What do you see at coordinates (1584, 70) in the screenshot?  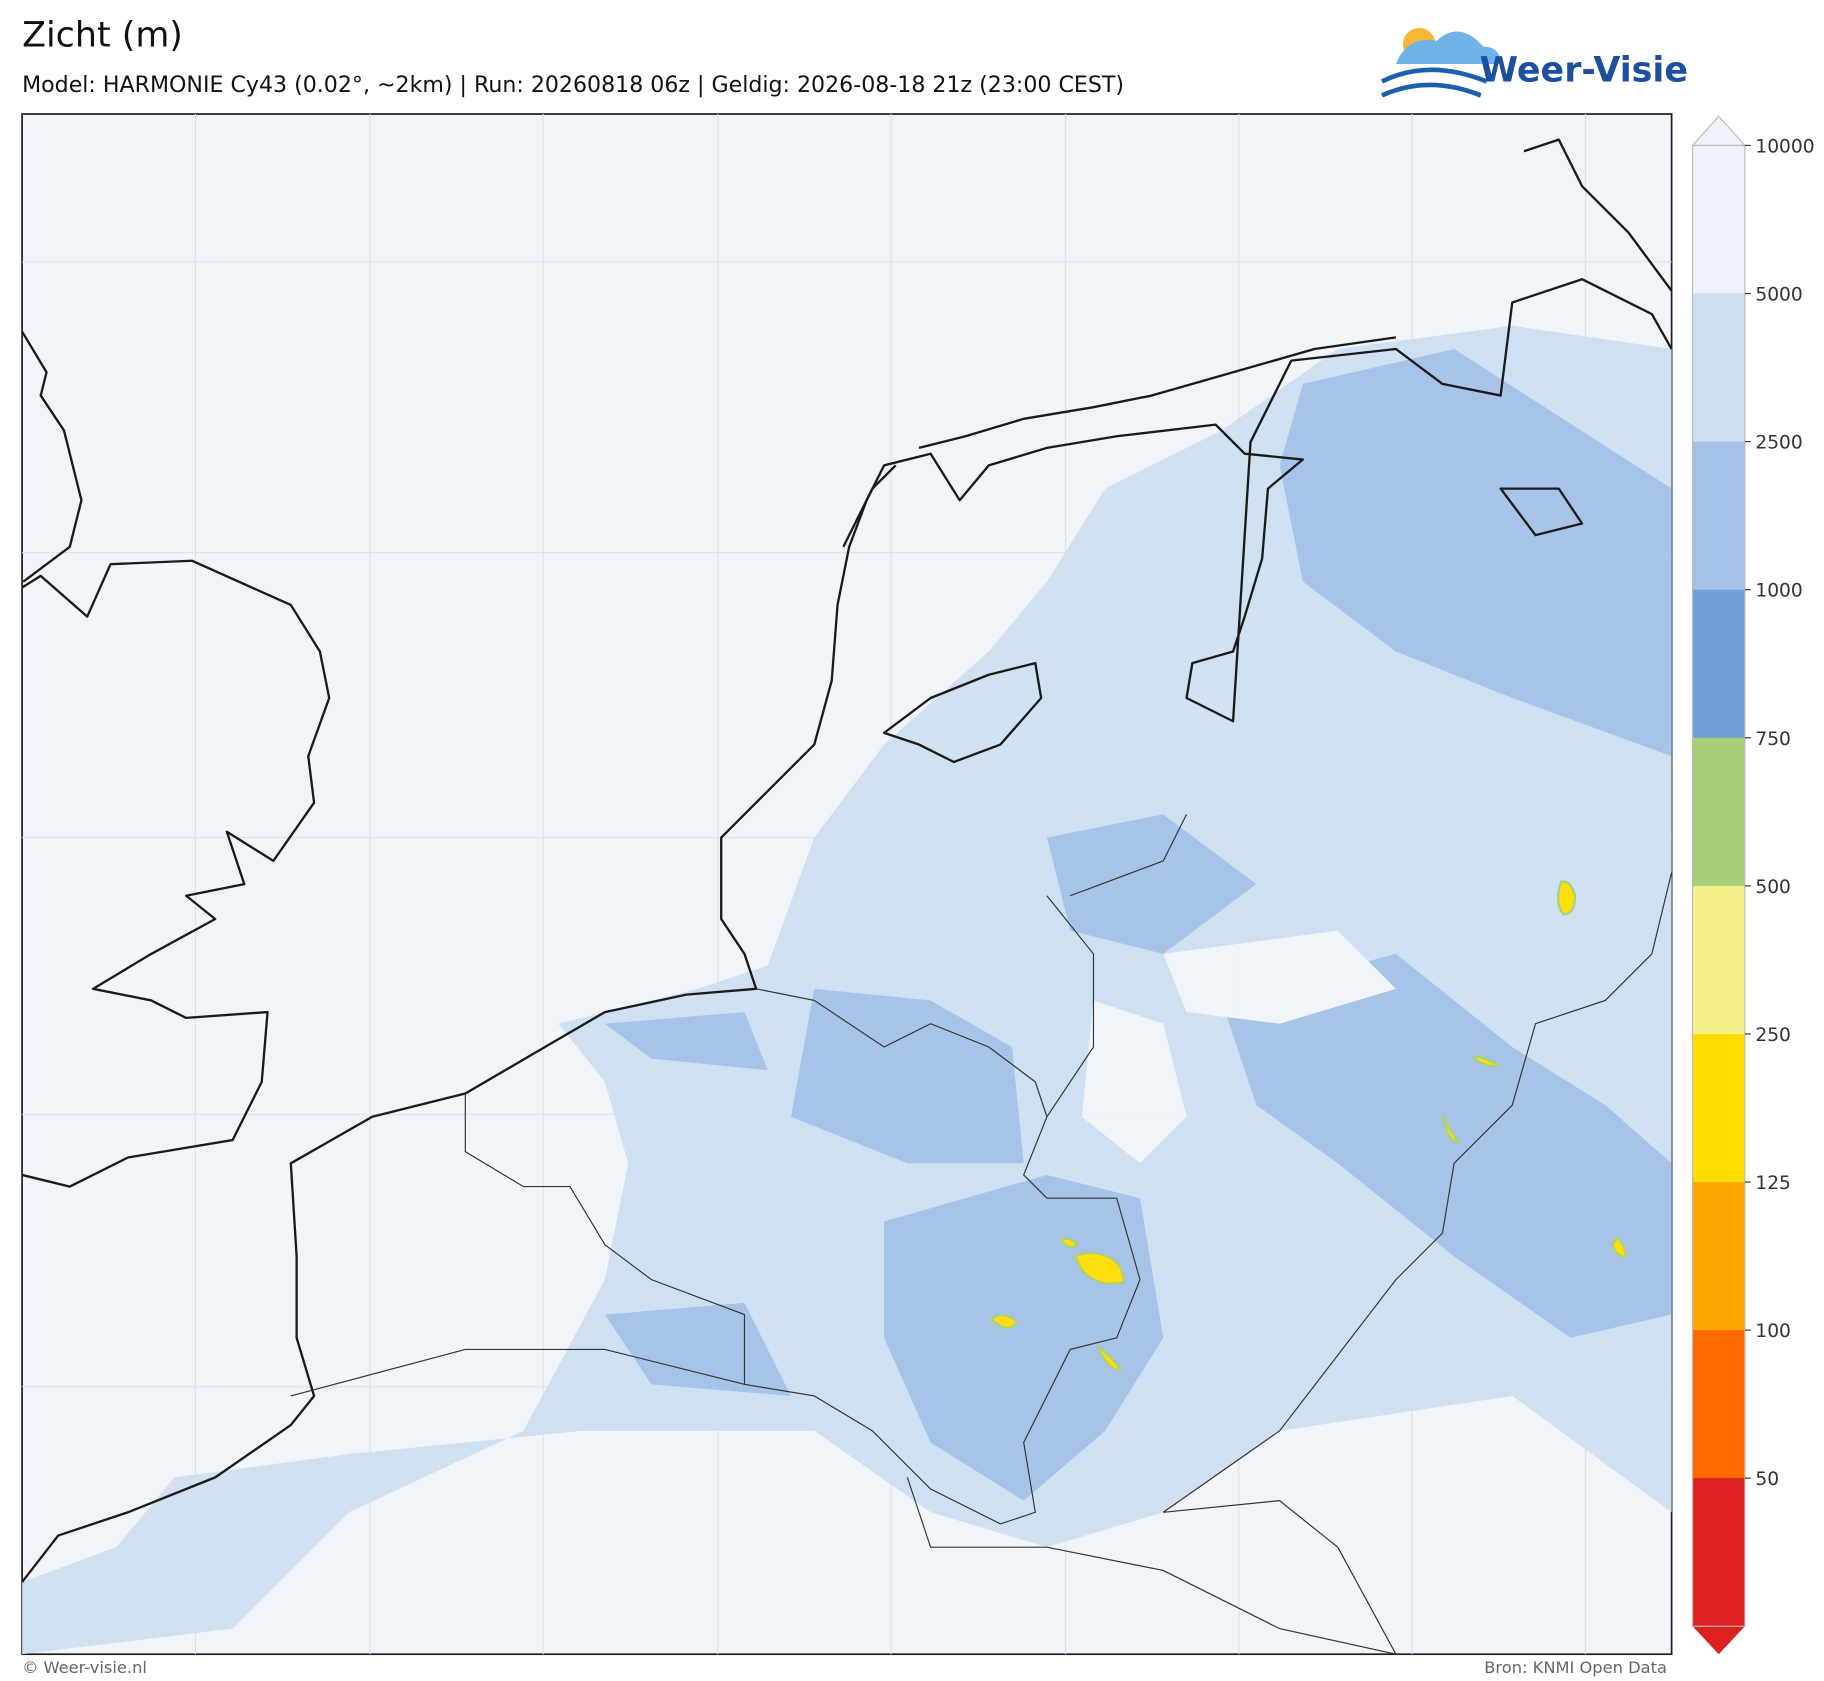 I see `logo-text: Weer-Visie` at bounding box center [1584, 70].